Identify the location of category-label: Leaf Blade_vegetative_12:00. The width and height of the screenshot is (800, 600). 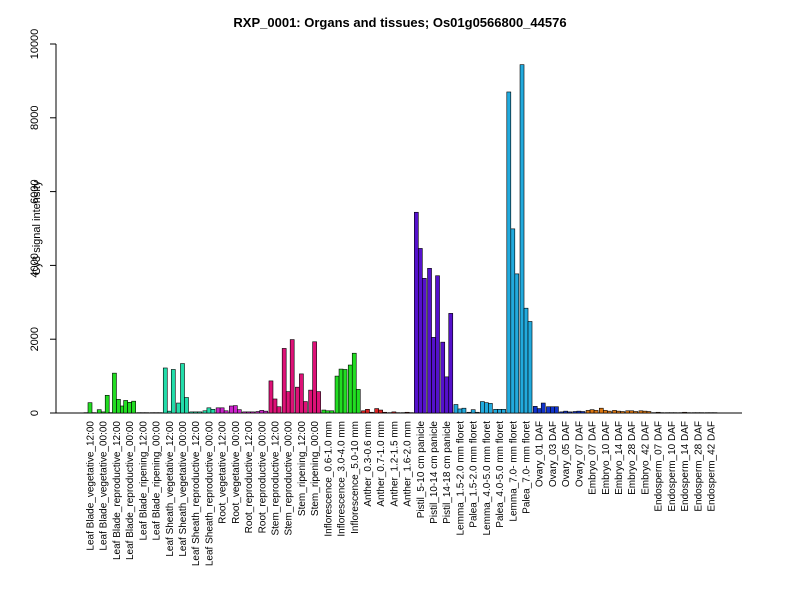
(91, 486).